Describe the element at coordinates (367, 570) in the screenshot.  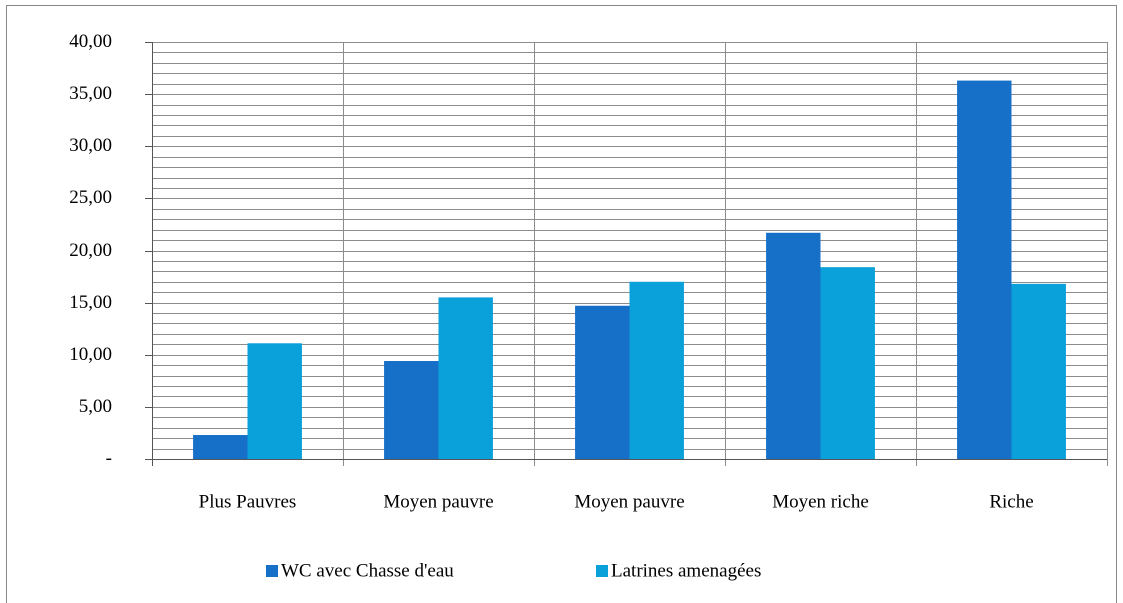
I see `legend-label: WC avec Chasse d'eau` at that location.